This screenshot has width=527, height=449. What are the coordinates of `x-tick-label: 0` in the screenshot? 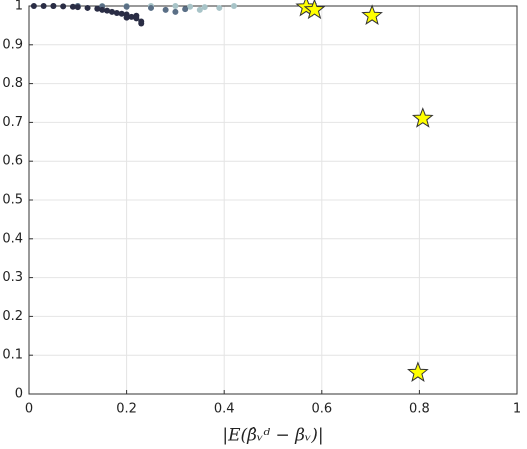 It's located at (29, 409).